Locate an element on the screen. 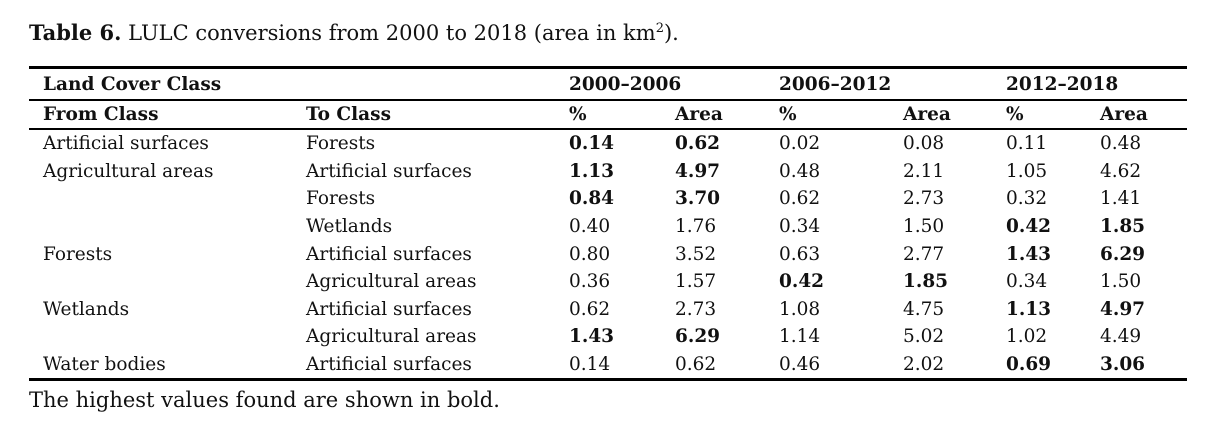  caption-text-end: ). is located at coordinates (671, 33).